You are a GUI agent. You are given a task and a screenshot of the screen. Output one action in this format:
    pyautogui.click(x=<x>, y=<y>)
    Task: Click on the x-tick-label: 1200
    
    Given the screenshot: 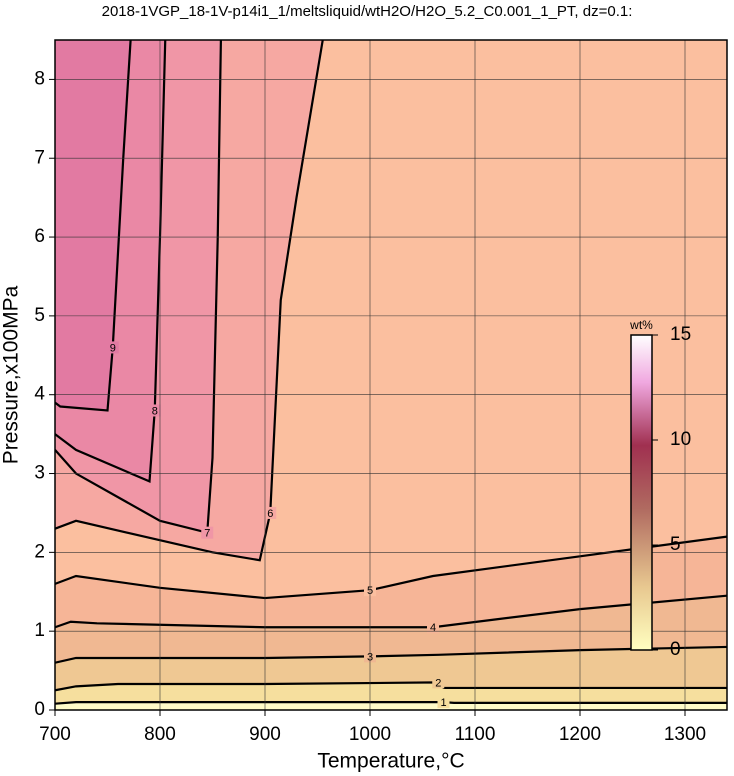 What is the action you would take?
    pyautogui.click(x=580, y=734)
    